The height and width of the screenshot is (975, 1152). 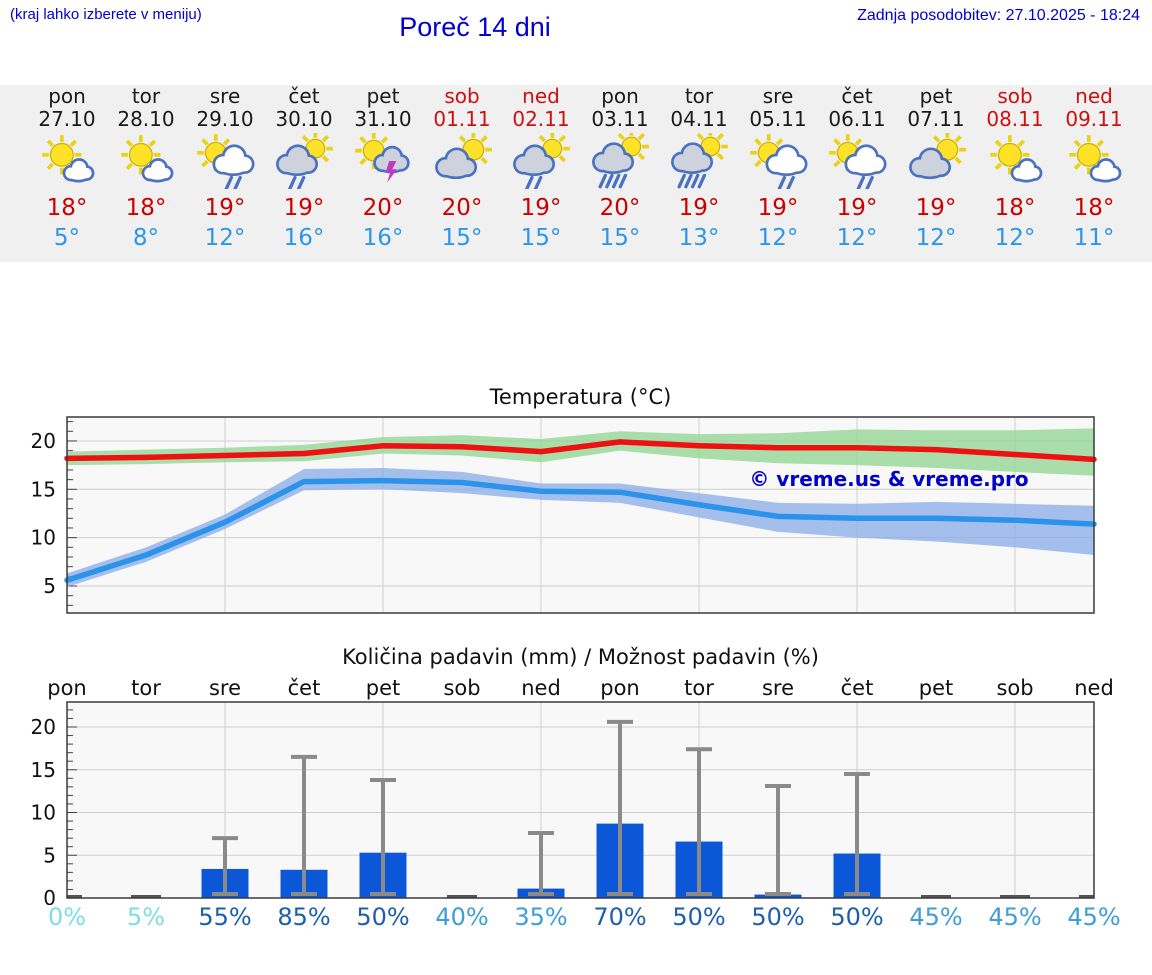 What do you see at coordinates (541, 96) in the screenshot?
I see `day-name: ned` at bounding box center [541, 96].